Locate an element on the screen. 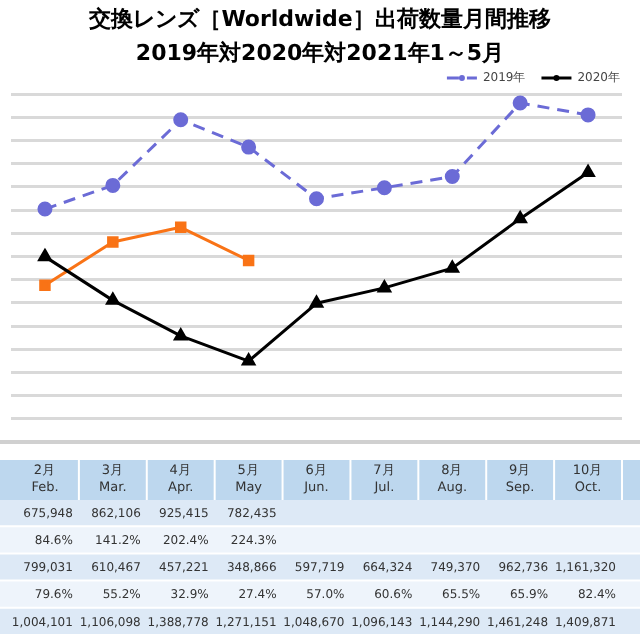 The width and height of the screenshot is (640, 640). chart-subtitle: 2019年対2020年対2021年1～5月 is located at coordinates (320, 52).